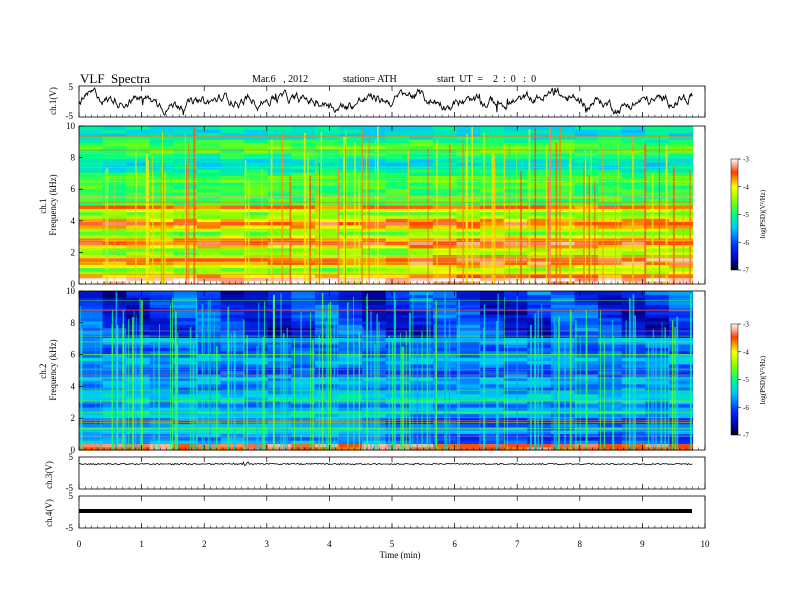 The width and height of the screenshot is (792, 612). What do you see at coordinates (454, 544) in the screenshot?
I see `time-tick-label: 6` at bounding box center [454, 544].